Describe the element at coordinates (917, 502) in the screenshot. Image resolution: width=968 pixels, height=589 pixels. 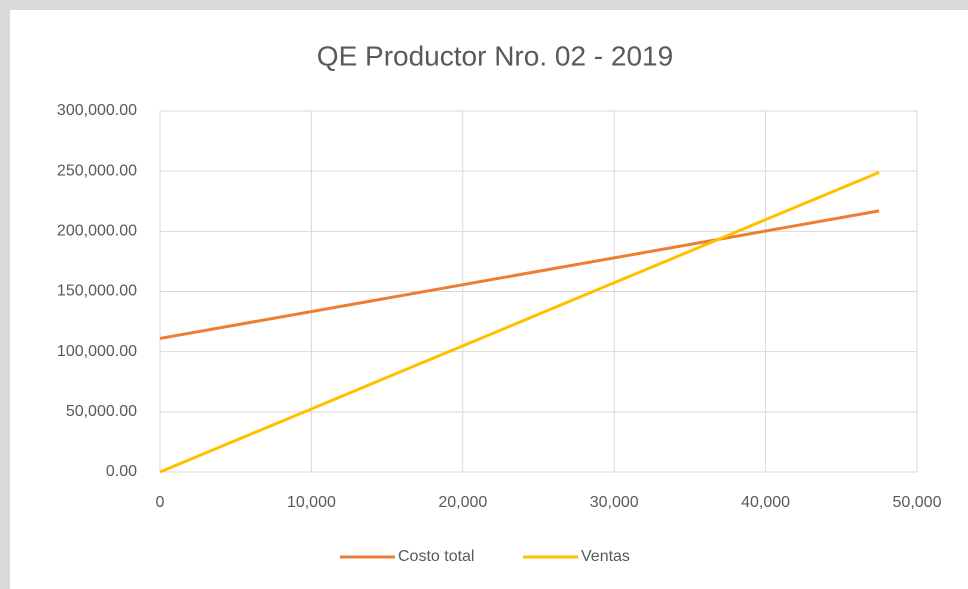
I see `x-tick-label: 50,000` at that location.